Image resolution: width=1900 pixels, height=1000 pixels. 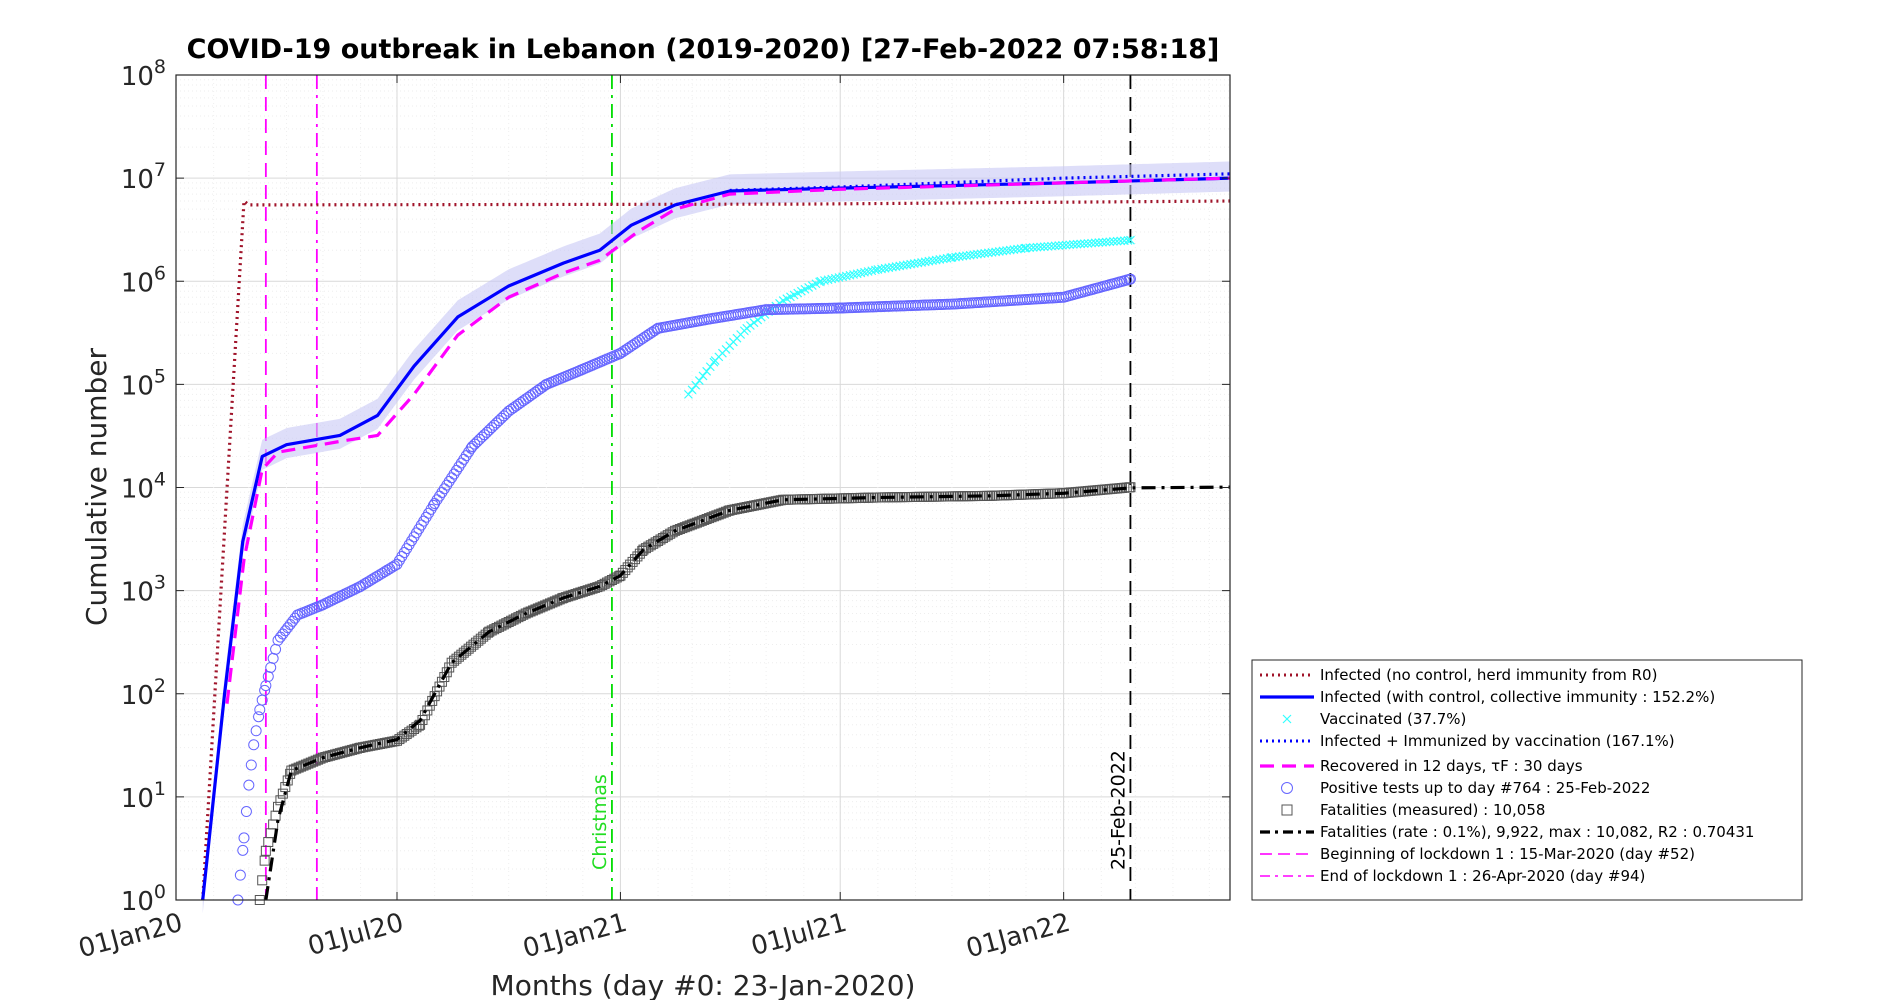 What do you see at coordinates (143, 796) in the screenshot?
I see `y-tick-label: 10¹` at bounding box center [143, 796].